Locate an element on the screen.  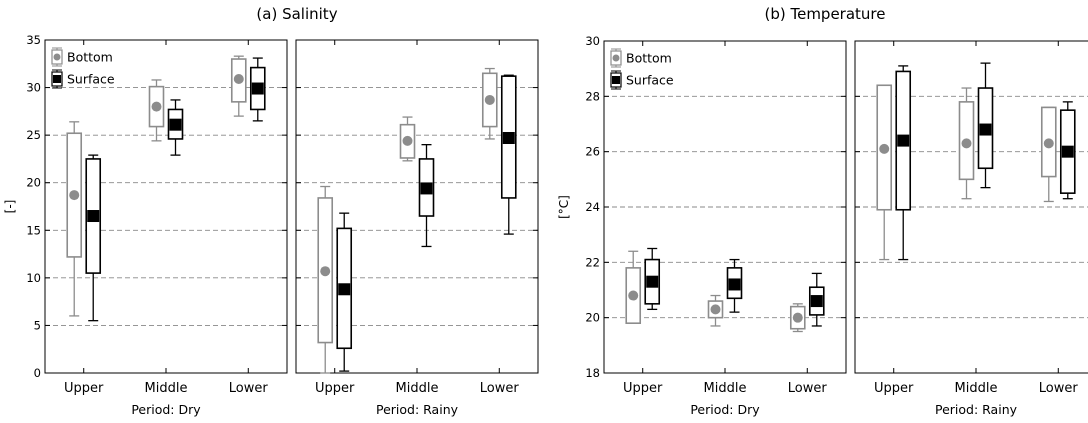
chart-title: (b) Temperature is located at coordinates (824, 14).